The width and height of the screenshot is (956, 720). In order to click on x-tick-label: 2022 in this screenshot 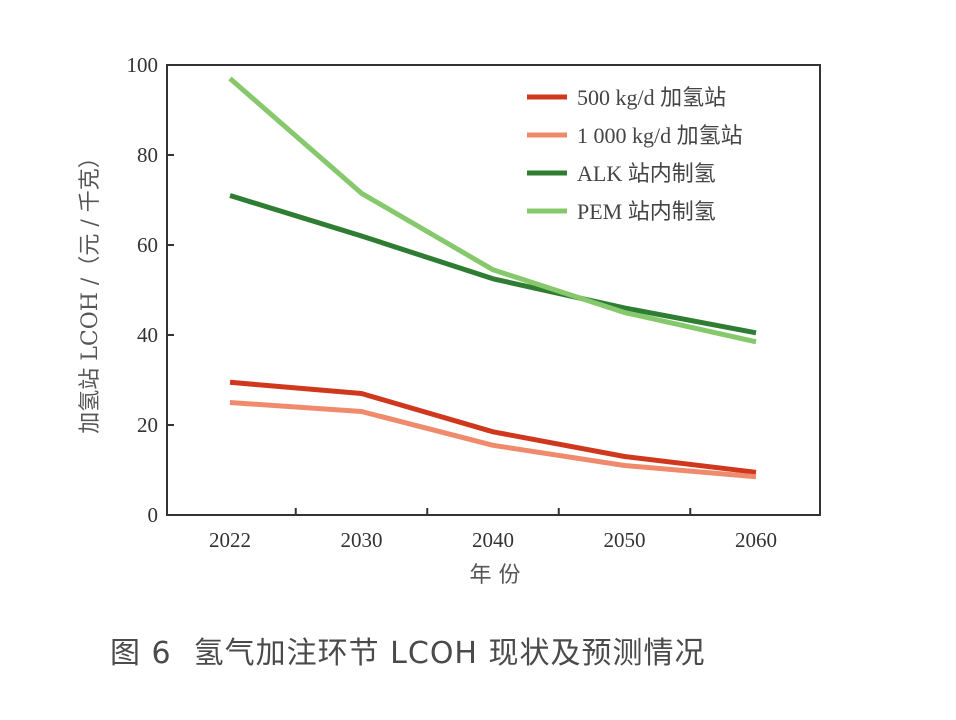, I will do `click(230, 540)`.